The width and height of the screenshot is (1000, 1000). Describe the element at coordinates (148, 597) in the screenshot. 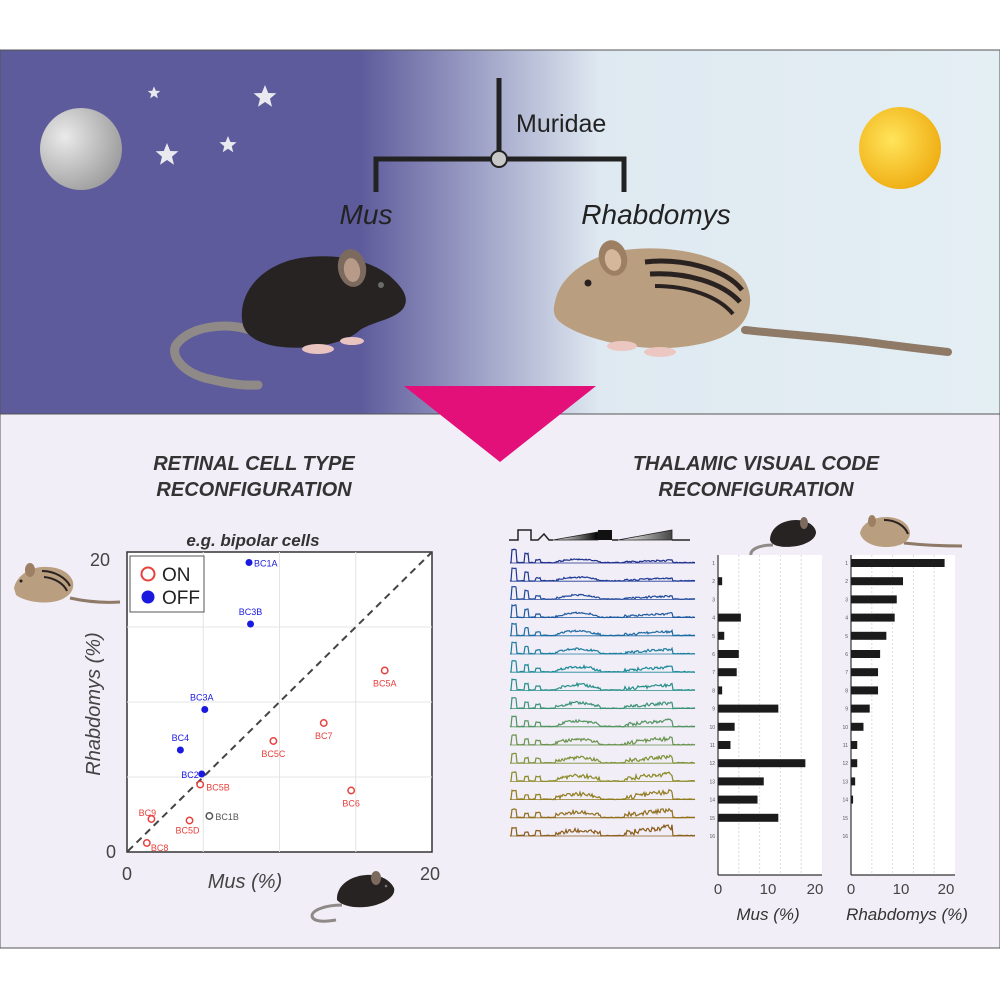

I see `legend-off-marker` at that location.